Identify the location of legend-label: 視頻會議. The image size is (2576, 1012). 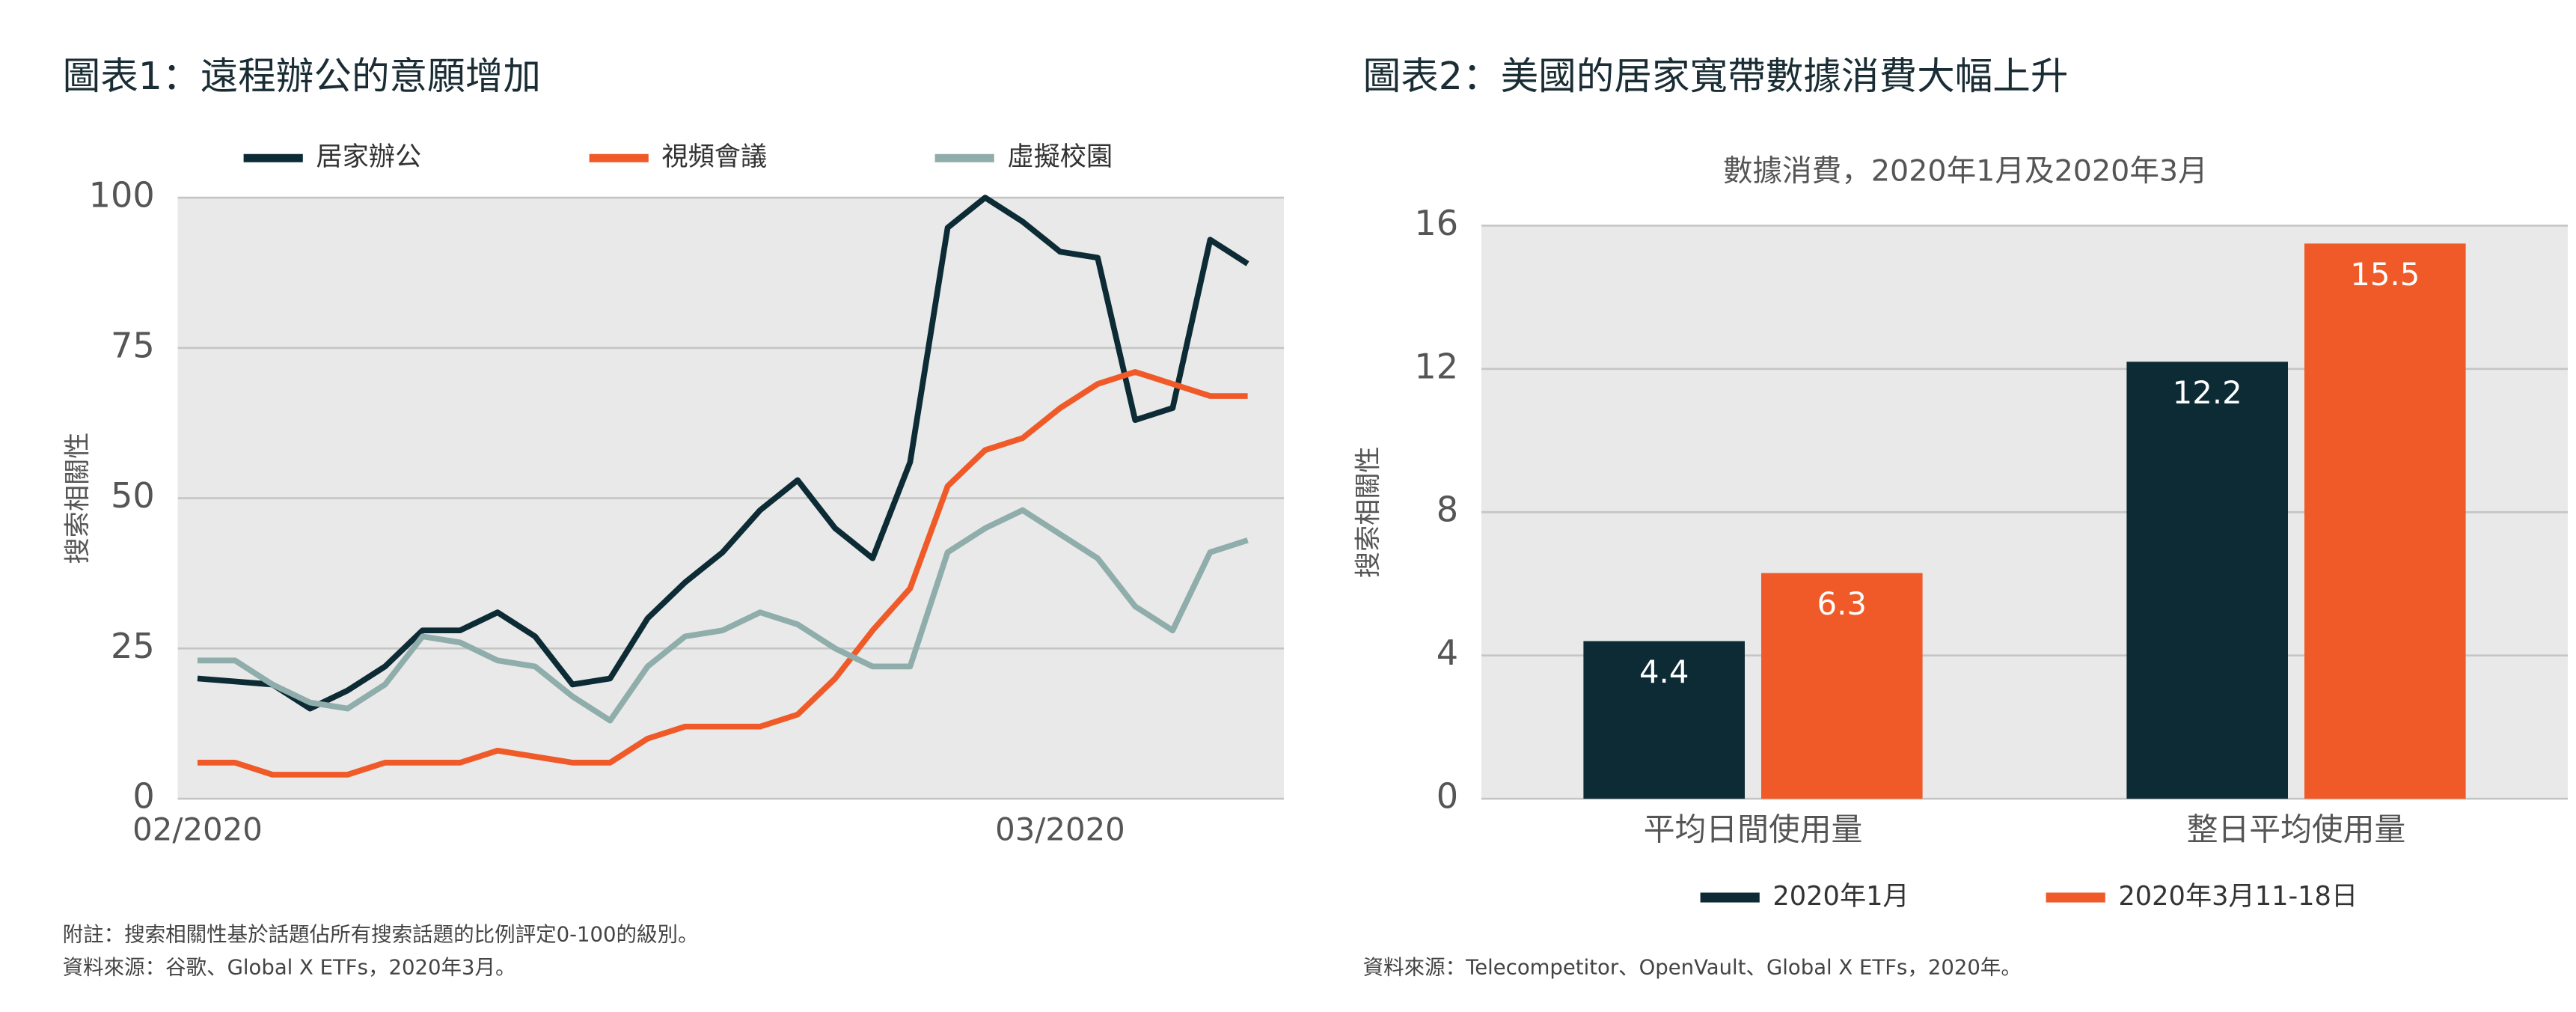
(714, 157).